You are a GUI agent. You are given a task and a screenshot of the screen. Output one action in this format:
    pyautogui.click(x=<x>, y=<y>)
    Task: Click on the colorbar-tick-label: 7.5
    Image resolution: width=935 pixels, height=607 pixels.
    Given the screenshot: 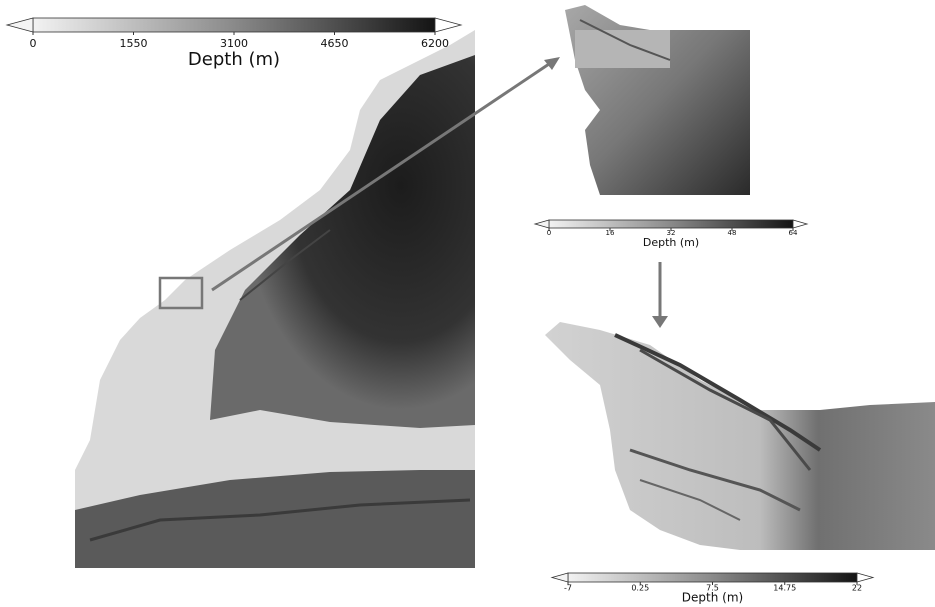 What is the action you would take?
    pyautogui.click(x=712, y=588)
    